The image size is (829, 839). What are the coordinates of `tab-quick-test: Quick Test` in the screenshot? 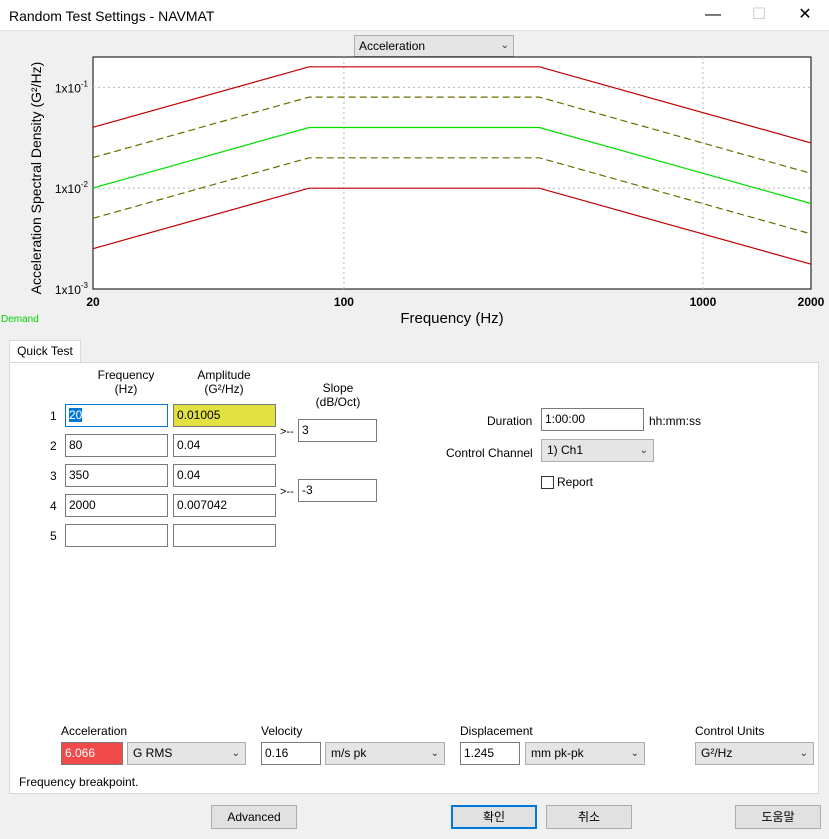 It's located at (45, 351).